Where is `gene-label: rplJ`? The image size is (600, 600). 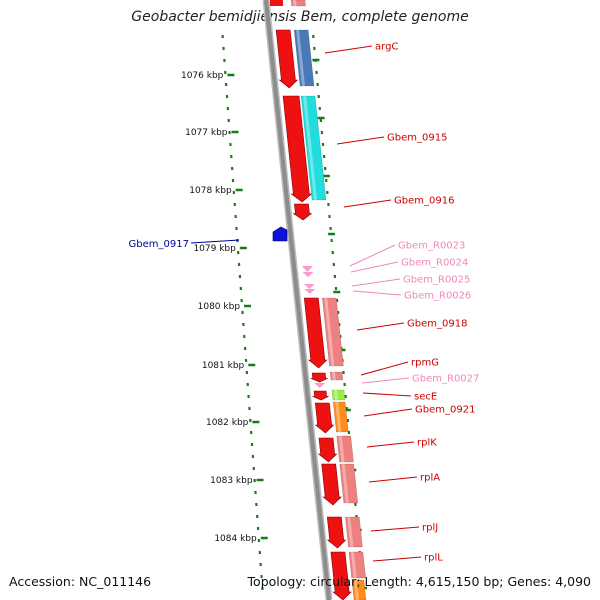
gene-label: rplJ is located at coordinates (430, 528).